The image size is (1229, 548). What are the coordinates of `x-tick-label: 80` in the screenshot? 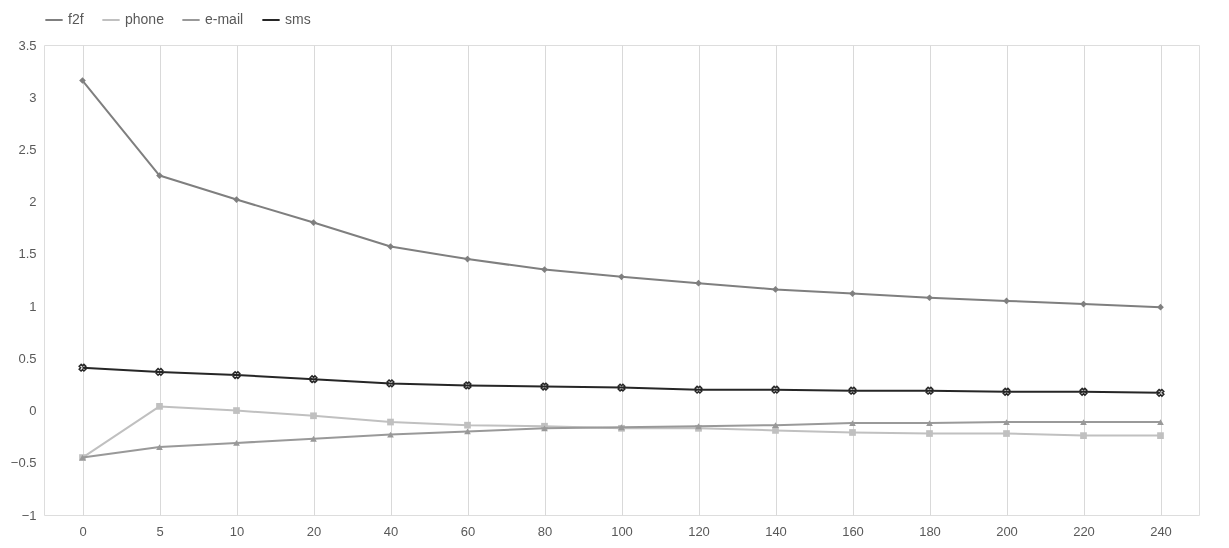 It's located at (545, 531).